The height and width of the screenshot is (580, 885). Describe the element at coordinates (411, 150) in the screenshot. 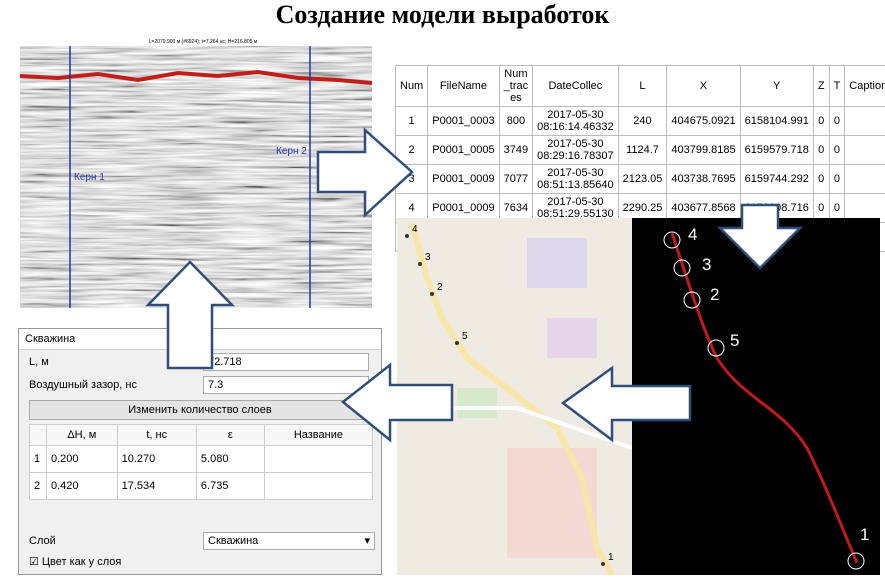

I see `cell: 2` at that location.